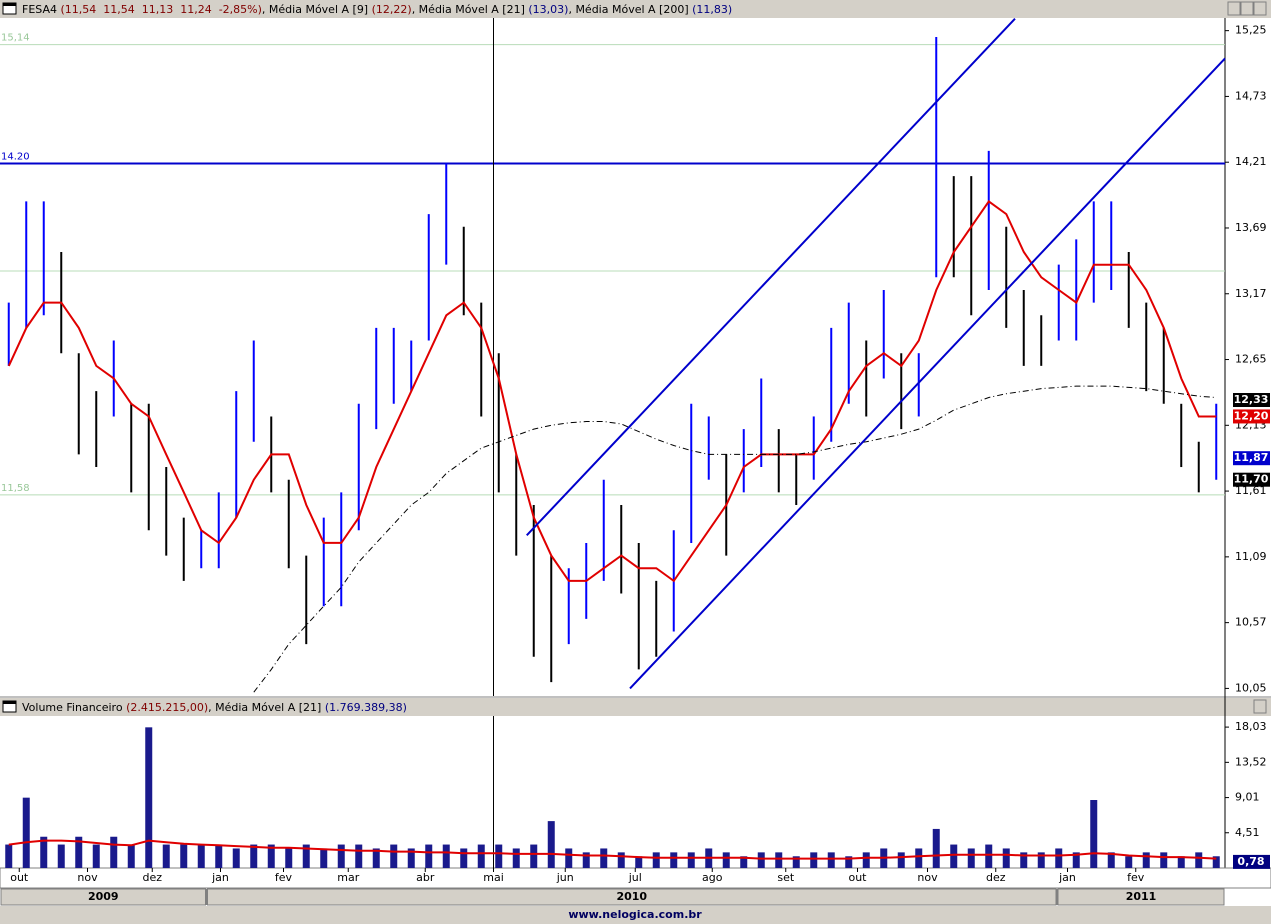 Image resolution: width=1271 pixels, height=924 pixels. I want to click on footer-url: www.nelogica.com.br, so click(635, 914).